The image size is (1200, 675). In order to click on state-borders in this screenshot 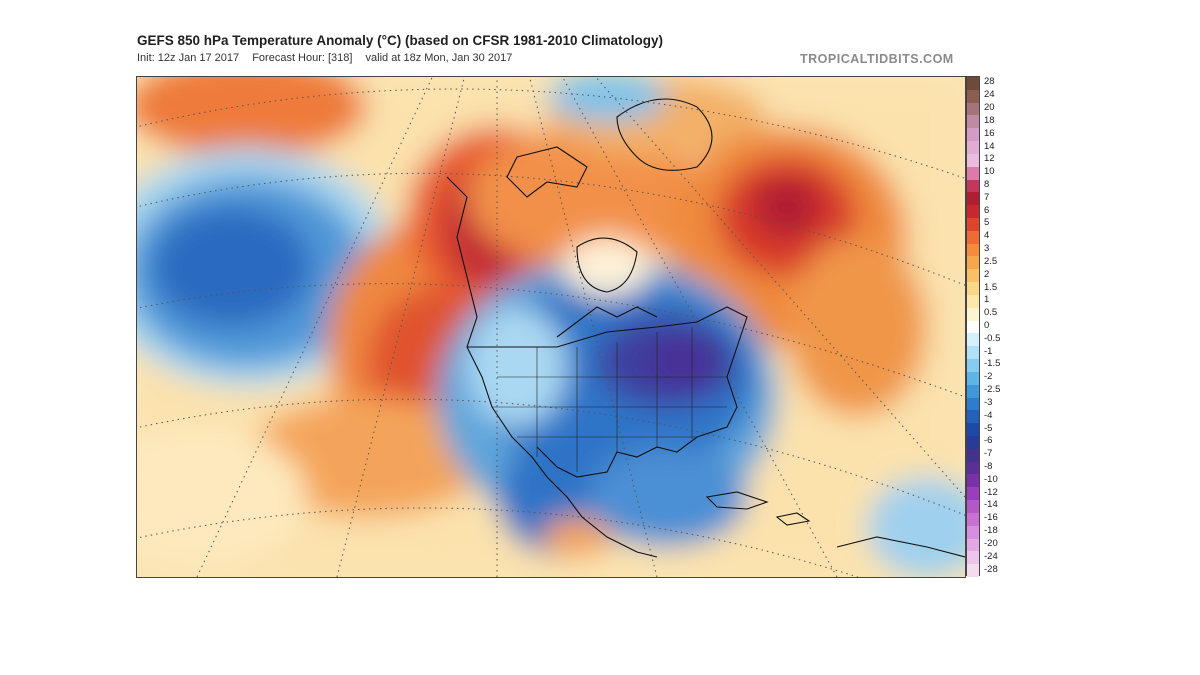, I will do `click(609, 399)`.